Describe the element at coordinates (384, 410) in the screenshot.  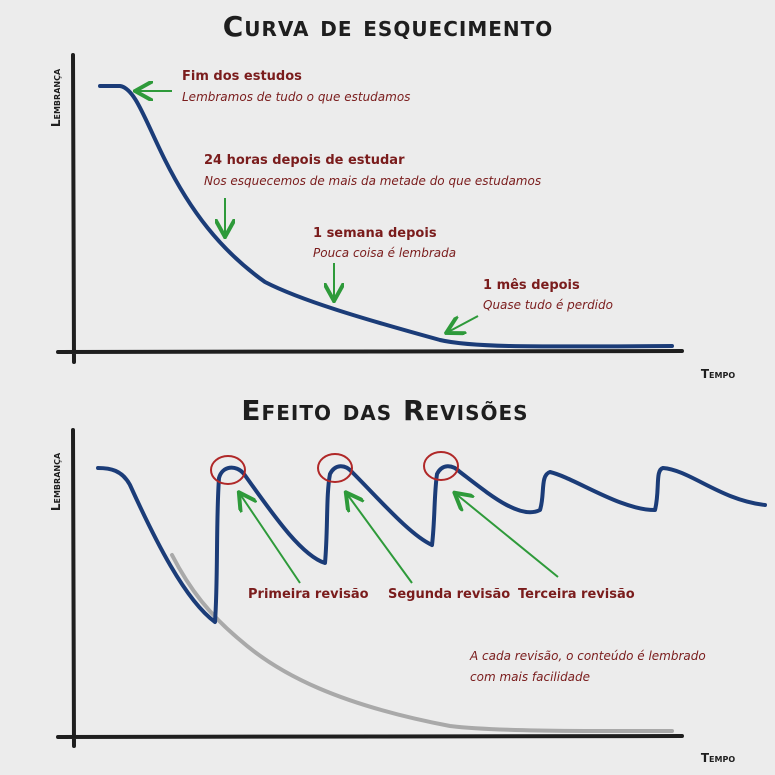
I see `title: Efeito das Revisões` at that location.